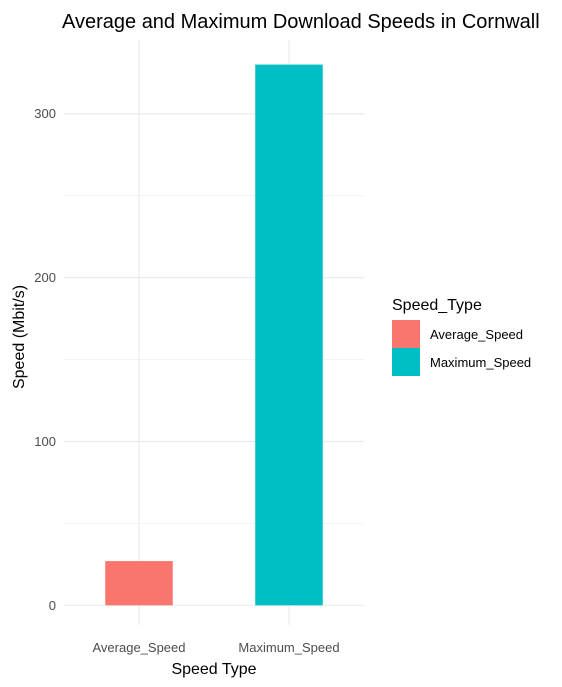 The height and width of the screenshot is (687, 562). I want to click on bar-average-speed, so click(139, 583).